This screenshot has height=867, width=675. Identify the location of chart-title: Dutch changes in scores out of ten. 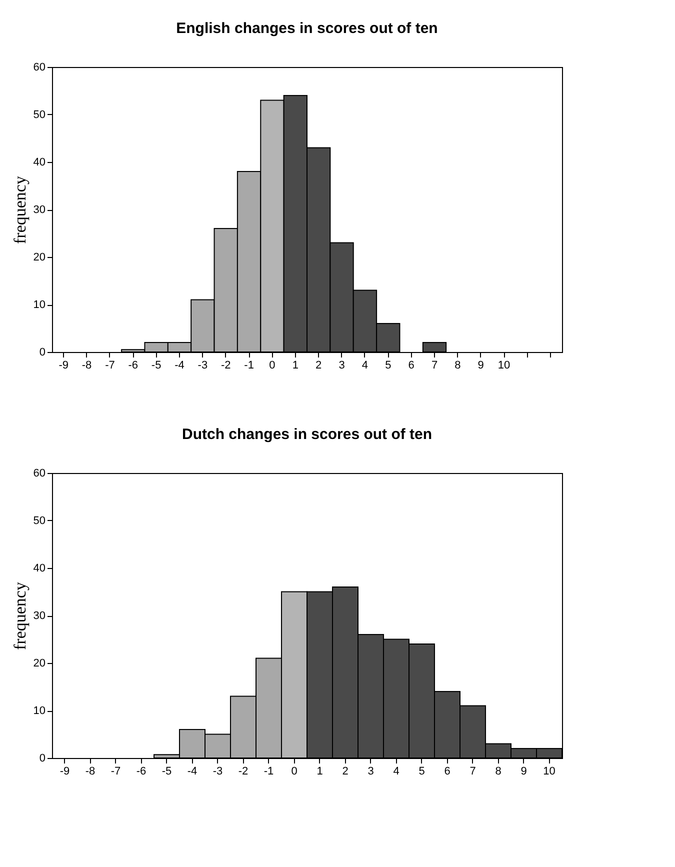
(307, 434).